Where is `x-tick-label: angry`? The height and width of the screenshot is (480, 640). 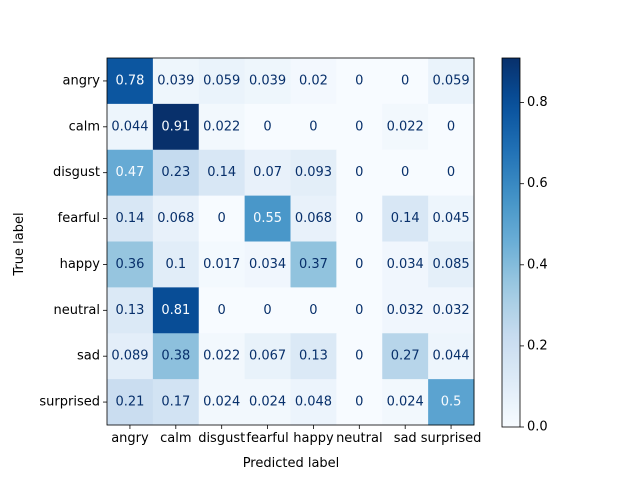 x-tick-label: angry is located at coordinates (130, 438).